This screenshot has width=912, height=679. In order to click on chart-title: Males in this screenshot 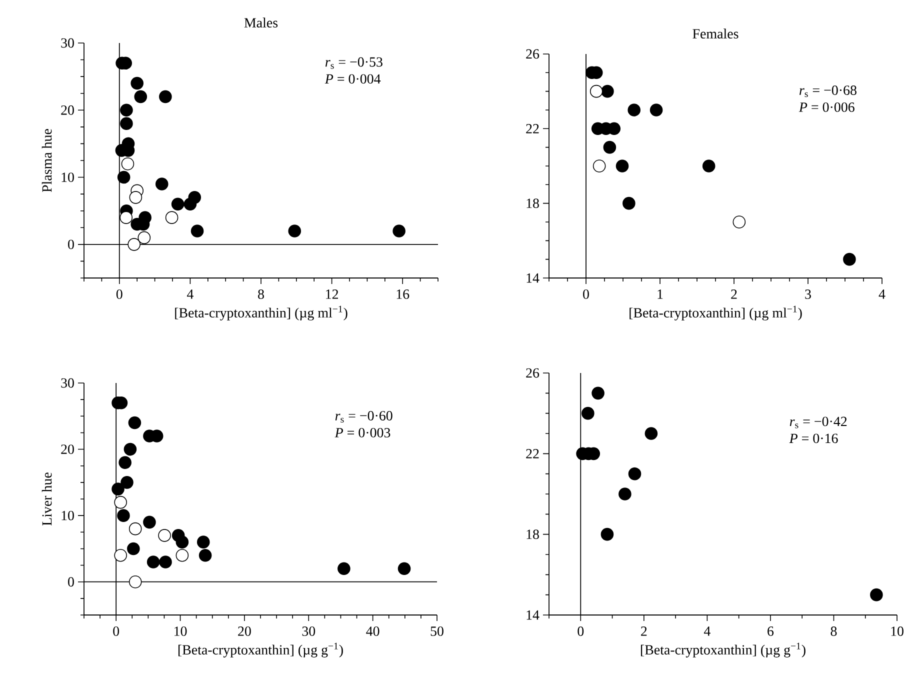, I will do `click(261, 23)`.